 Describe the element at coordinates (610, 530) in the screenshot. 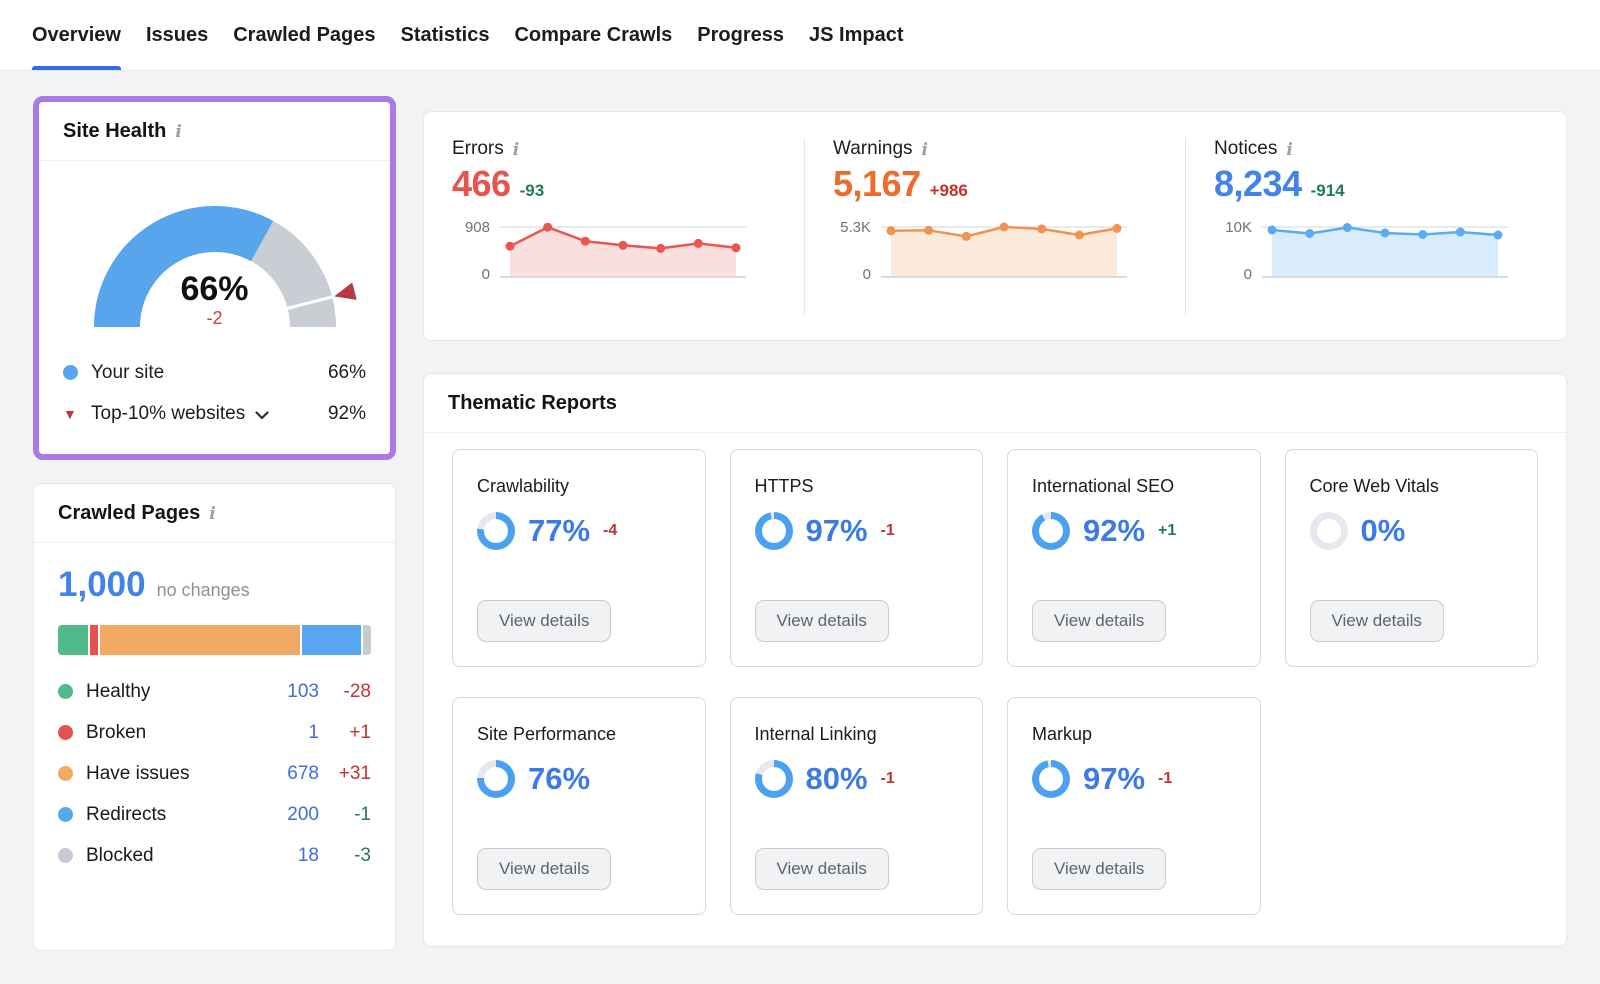

I see `thematic-card-delta: -4` at that location.